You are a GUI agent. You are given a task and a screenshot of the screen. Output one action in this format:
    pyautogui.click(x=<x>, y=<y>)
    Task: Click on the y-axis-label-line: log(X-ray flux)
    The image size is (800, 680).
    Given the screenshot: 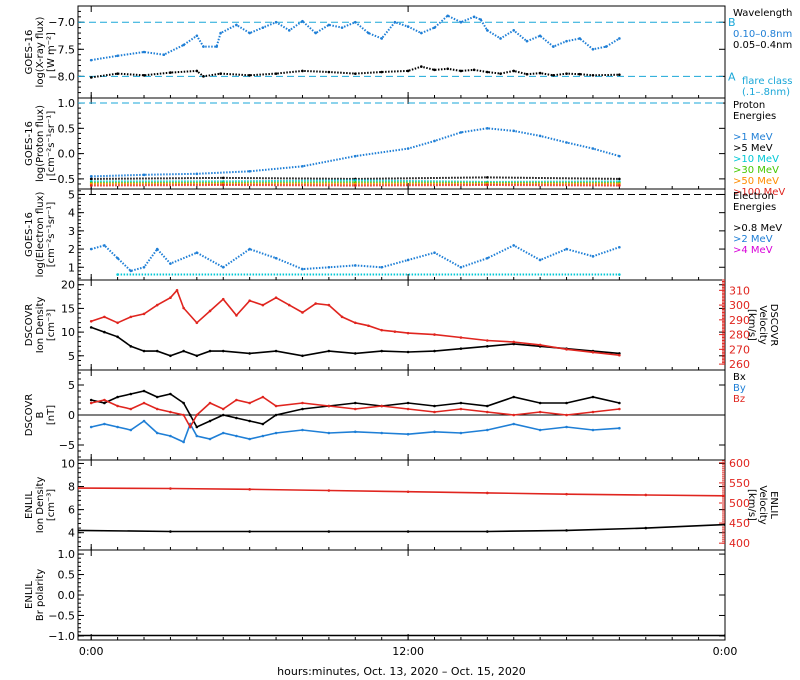 What is the action you would take?
    pyautogui.click(x=40, y=51)
    